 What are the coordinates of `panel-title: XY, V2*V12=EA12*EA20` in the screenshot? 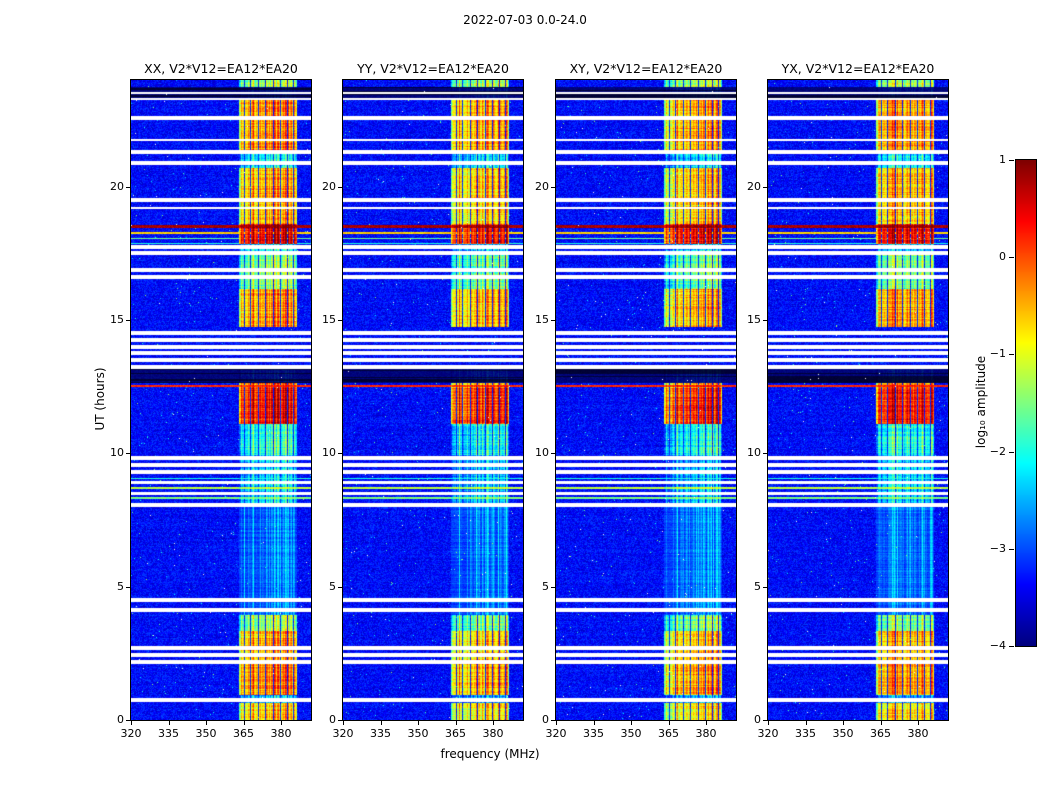 It's located at (646, 68).